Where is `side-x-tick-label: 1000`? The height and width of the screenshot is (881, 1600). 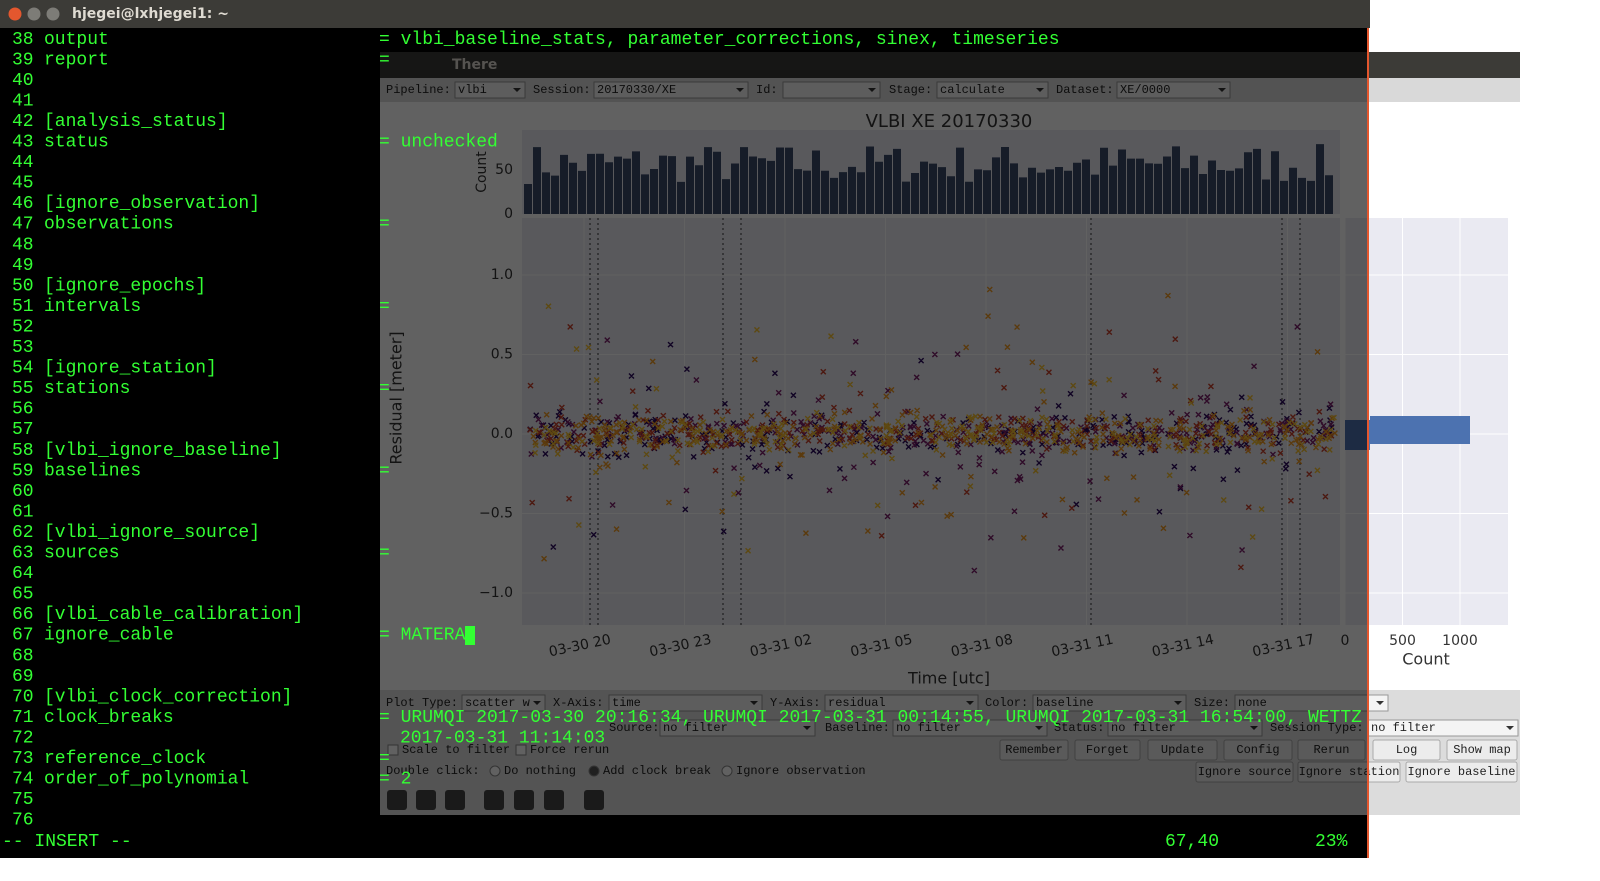
side-x-tick-label: 1000 is located at coordinates (1460, 641).